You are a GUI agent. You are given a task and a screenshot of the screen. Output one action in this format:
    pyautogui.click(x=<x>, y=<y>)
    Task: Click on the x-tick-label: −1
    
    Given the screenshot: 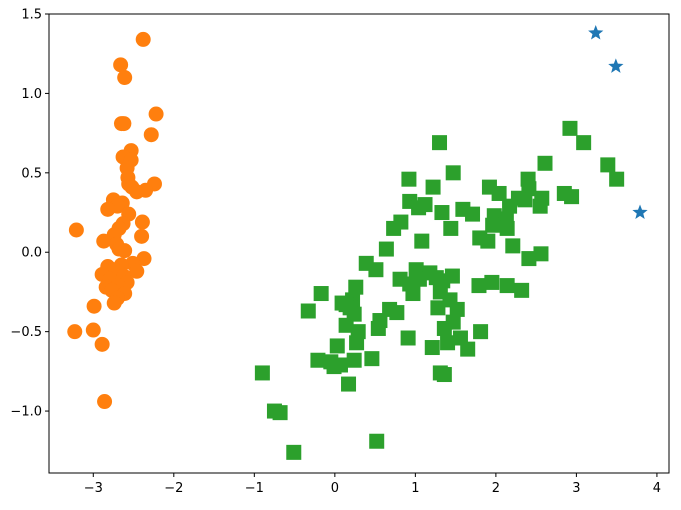 What is the action you would take?
    pyautogui.click(x=254, y=488)
    